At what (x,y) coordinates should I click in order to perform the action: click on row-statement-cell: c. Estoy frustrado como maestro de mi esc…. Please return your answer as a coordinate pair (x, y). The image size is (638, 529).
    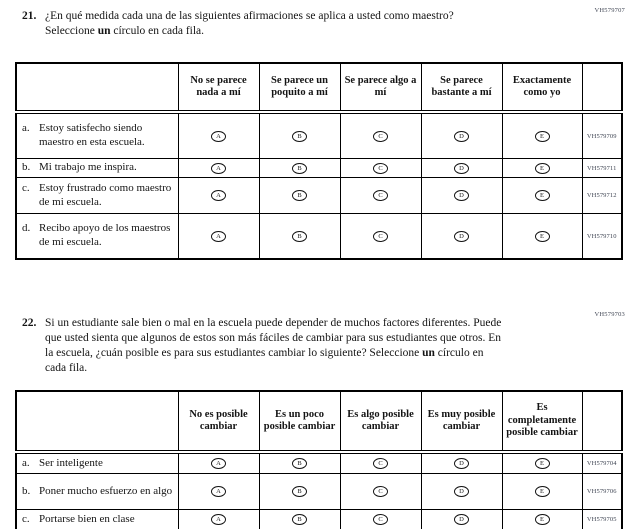
    Looking at the image, I should click on (97, 195).